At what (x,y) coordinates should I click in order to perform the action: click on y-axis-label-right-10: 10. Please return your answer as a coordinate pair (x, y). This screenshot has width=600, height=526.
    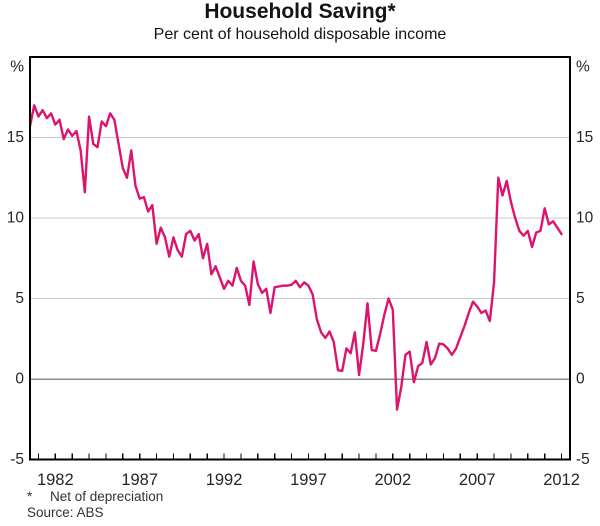
    Looking at the image, I should click on (585, 218).